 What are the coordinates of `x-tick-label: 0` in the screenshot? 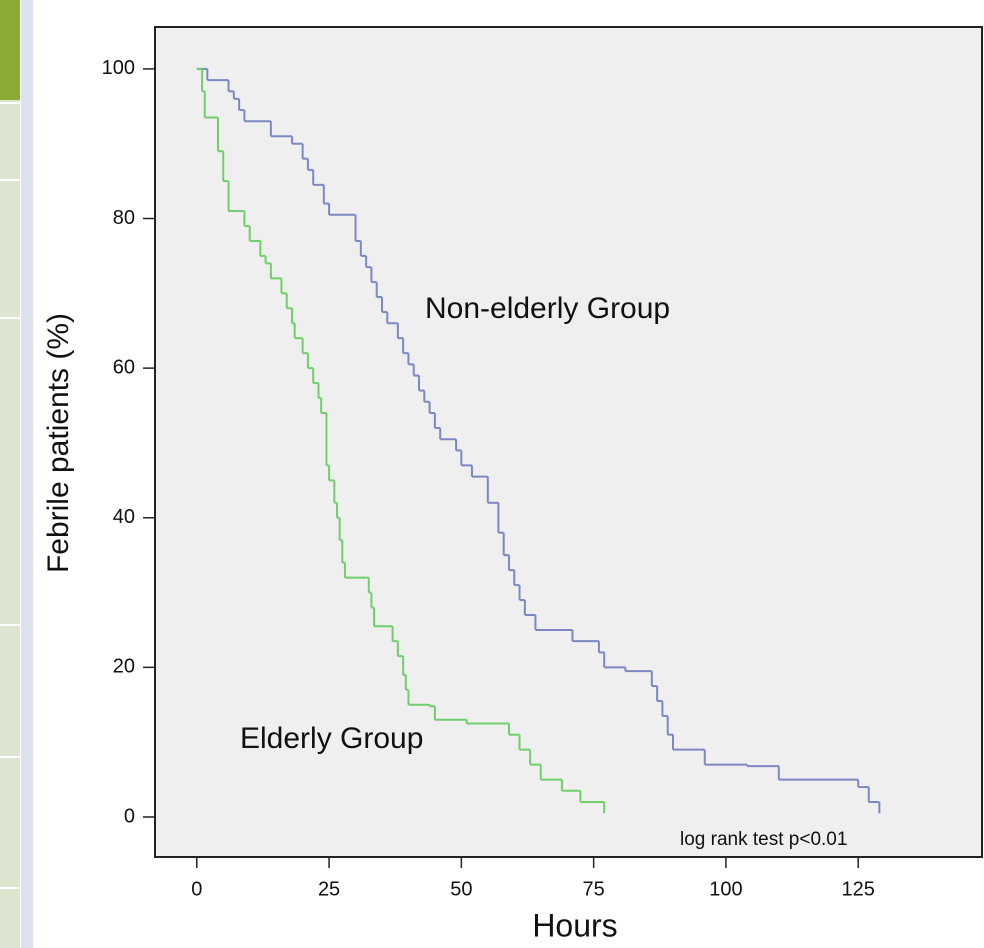 It's located at (196, 889).